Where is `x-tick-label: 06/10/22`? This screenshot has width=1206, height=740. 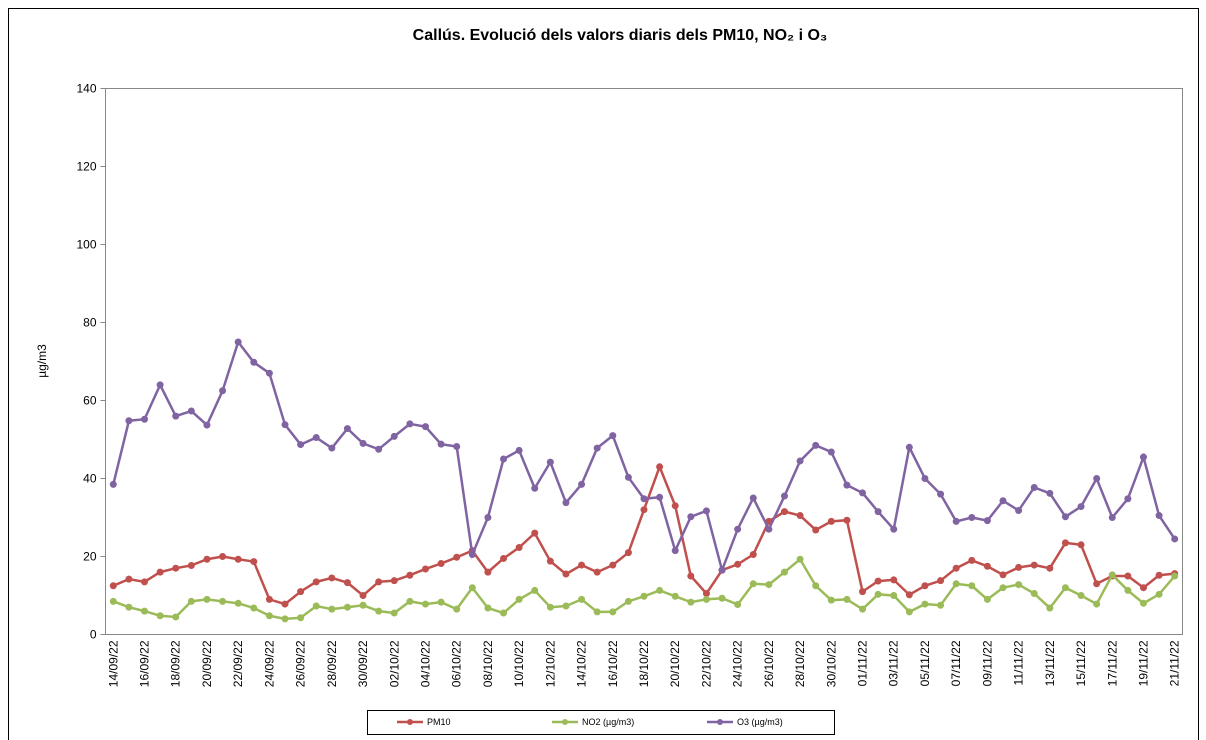 x-tick-label: 06/10/22 is located at coordinates (457, 663).